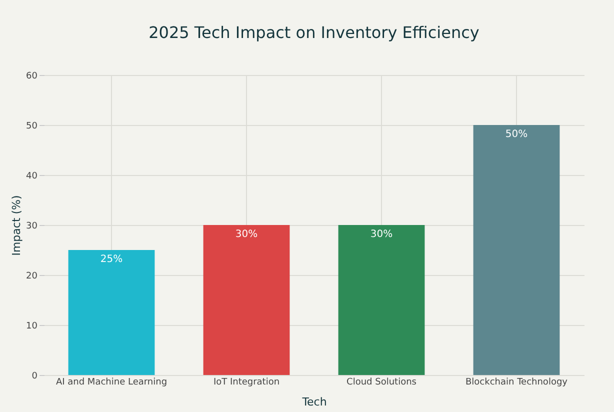 This screenshot has height=412, width=614. Describe the element at coordinates (381, 383) in the screenshot. I see `x-tick-label: Cloud Solutions` at that location.